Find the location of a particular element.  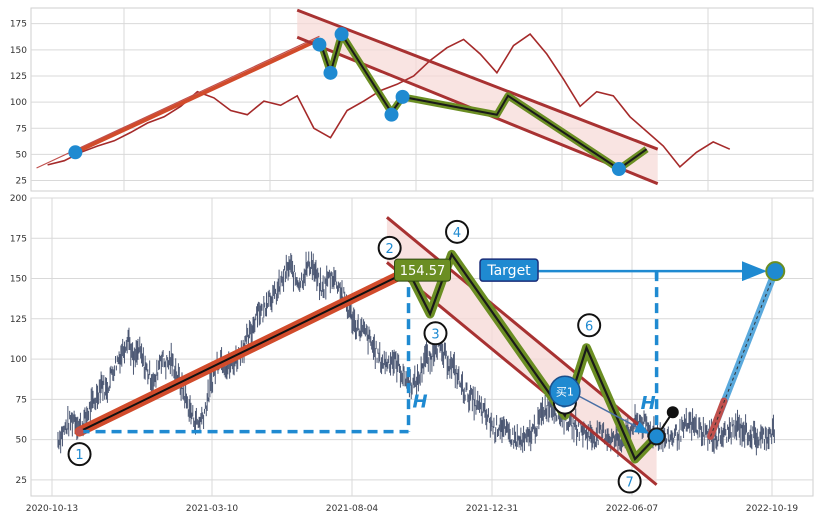

start-point-marker is located at coordinates (79, 431).